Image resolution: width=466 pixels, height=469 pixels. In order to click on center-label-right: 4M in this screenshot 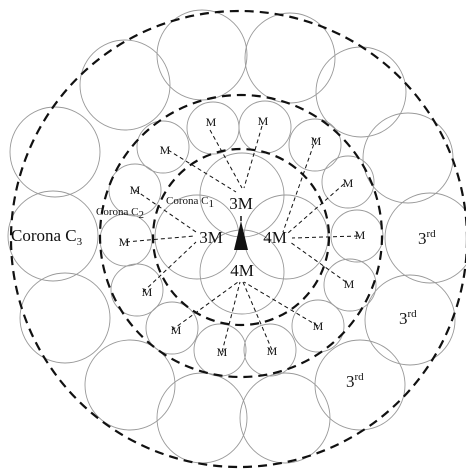, I will do `click(275, 237)`.